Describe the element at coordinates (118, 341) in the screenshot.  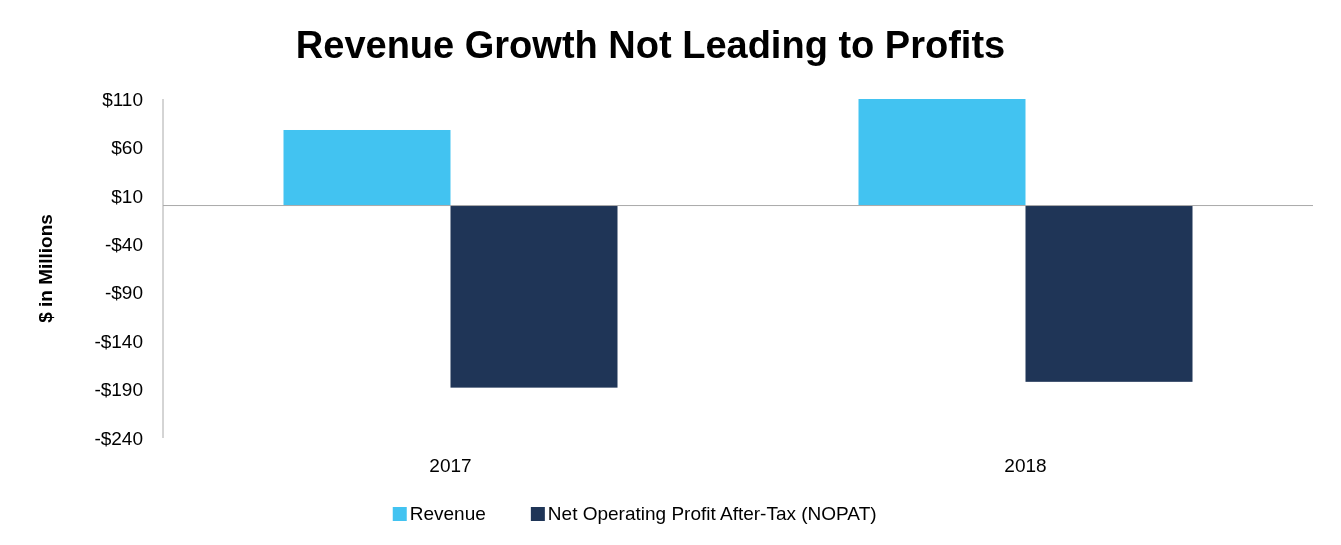
I see `y-tick-label: -$140` at that location.